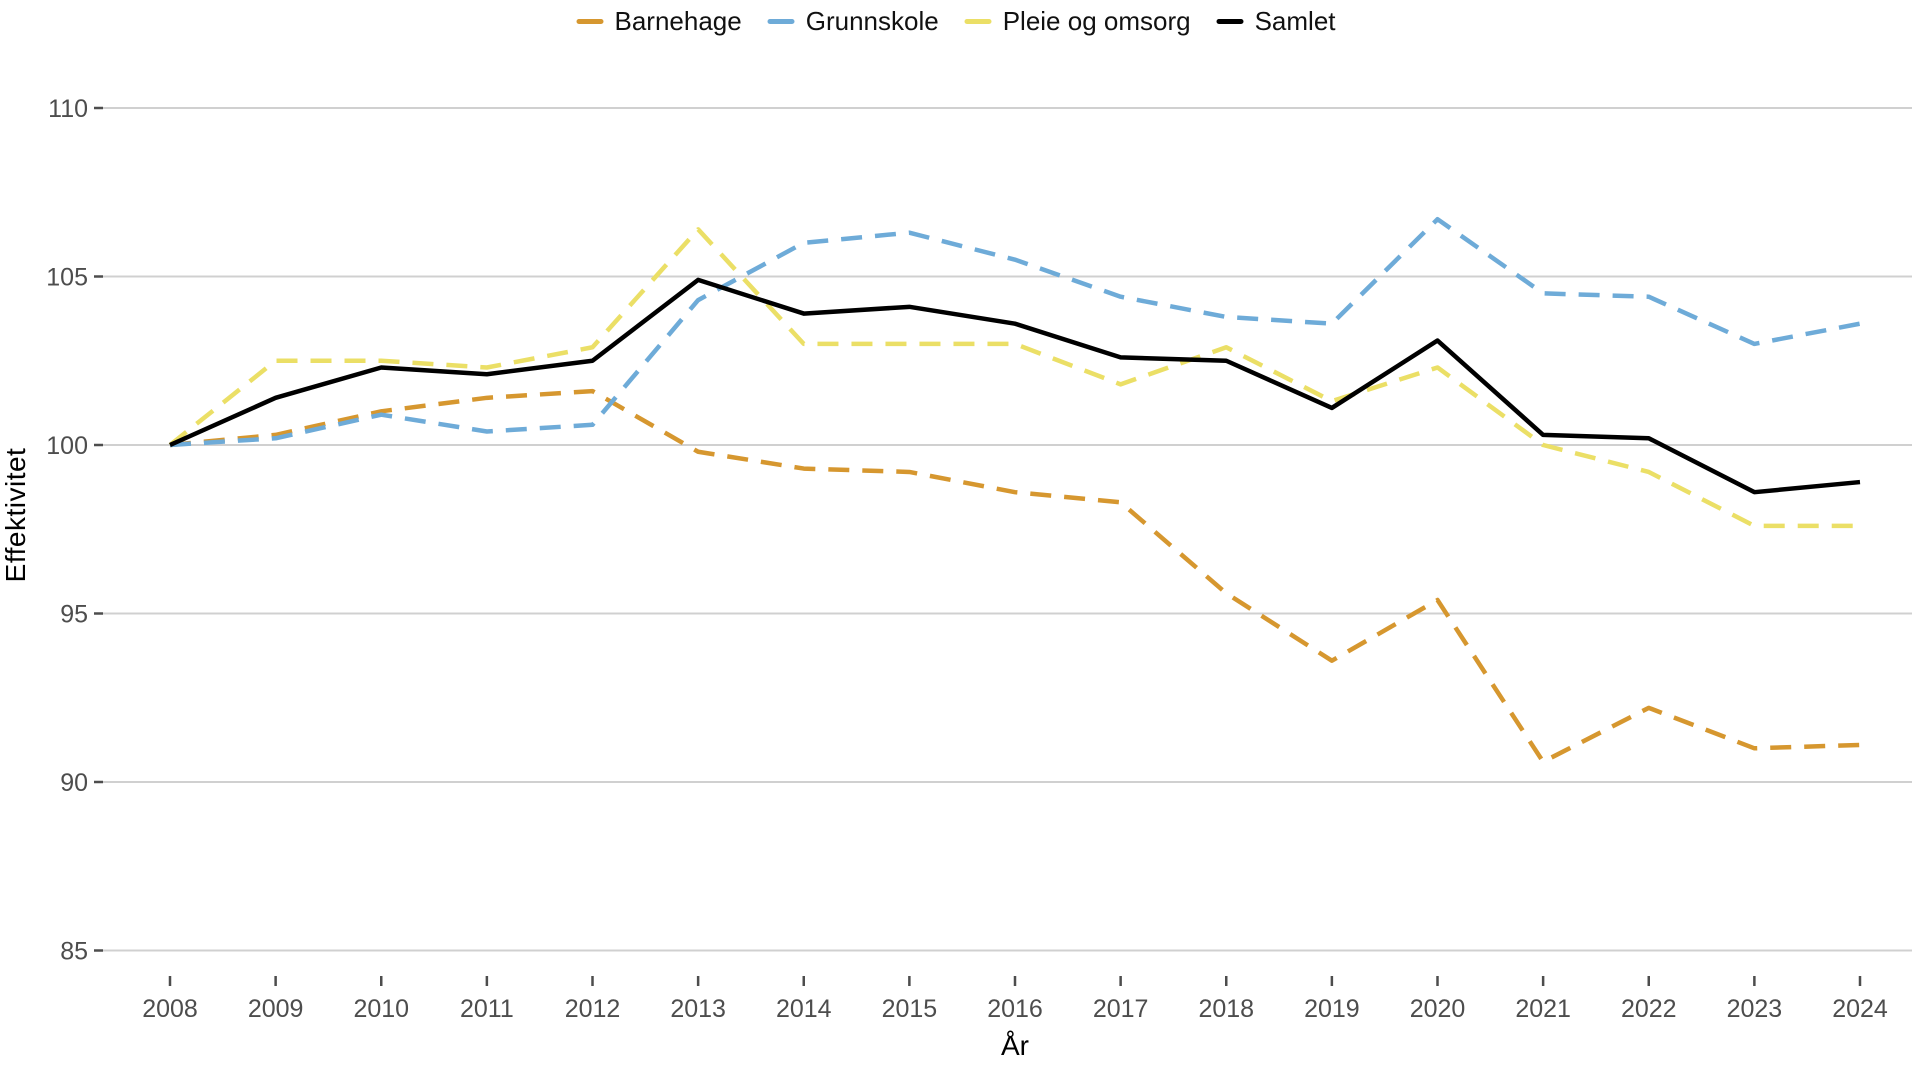 Image resolution: width=1912 pixels, height=1065 pixels. Describe the element at coordinates (1015, 1009) in the screenshot. I see `x-tick-label-2016: 2016` at that location.